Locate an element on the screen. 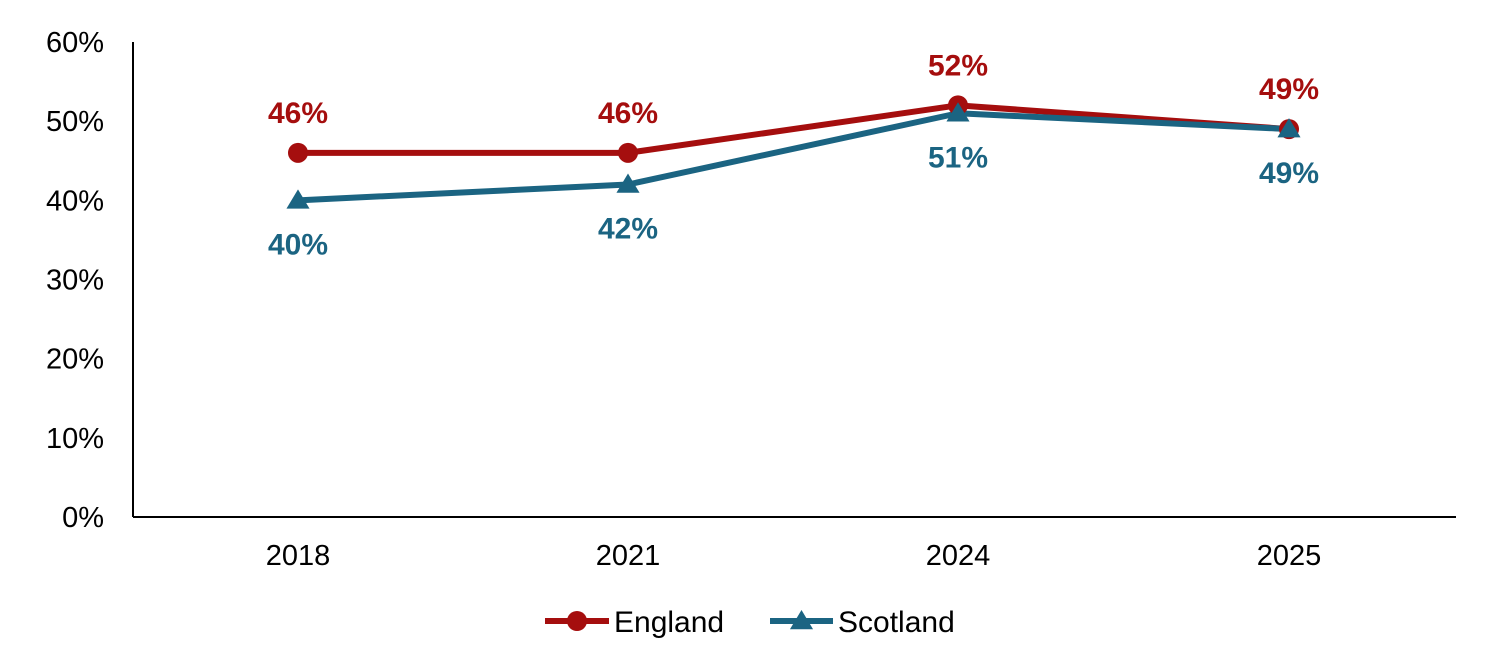  y-tick-label: 40% is located at coordinates (75, 201).